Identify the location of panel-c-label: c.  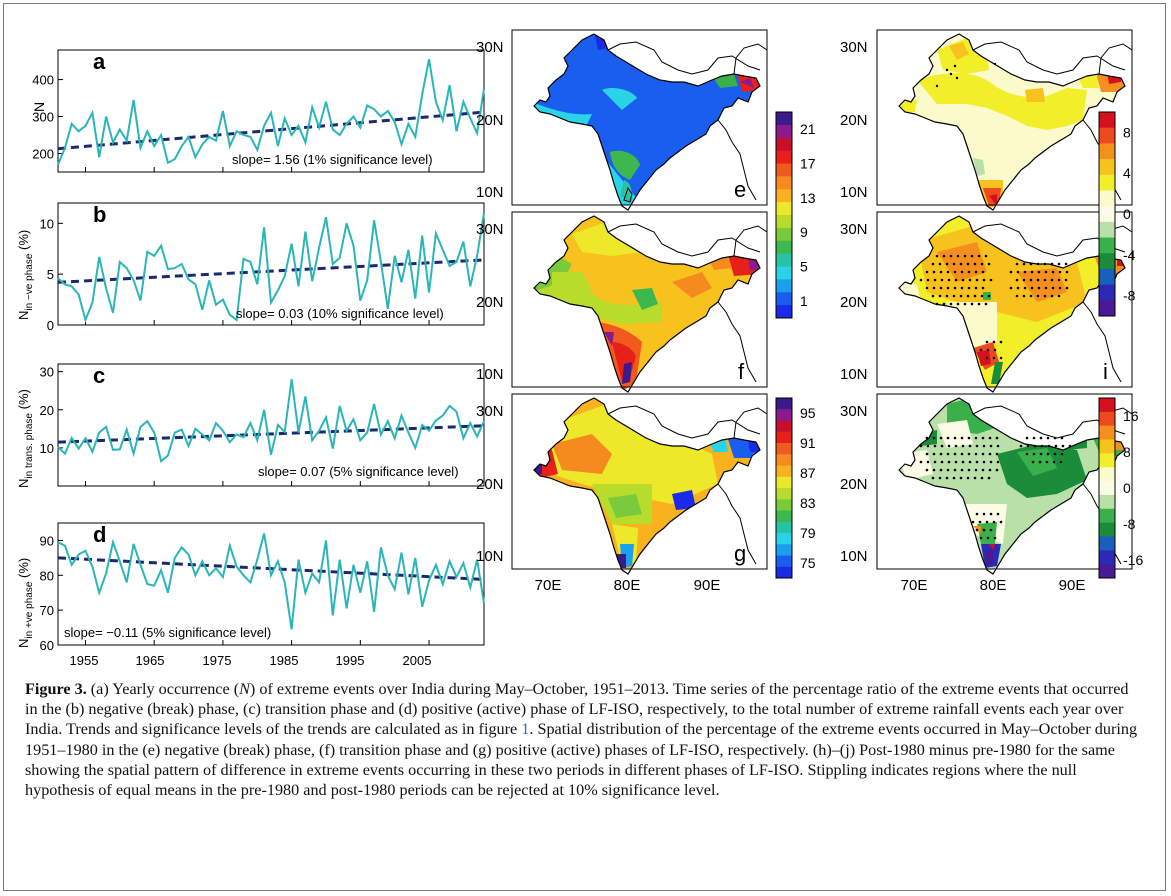
(99, 375).